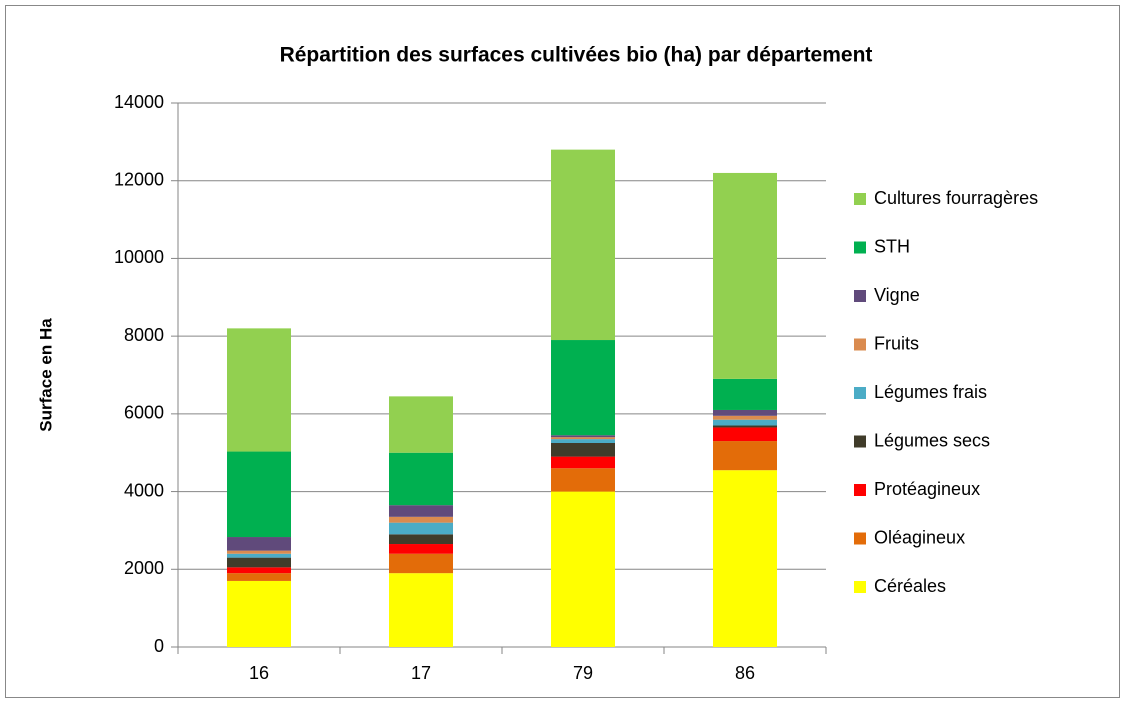  I want to click on legend-label: Céréales, so click(910, 586).